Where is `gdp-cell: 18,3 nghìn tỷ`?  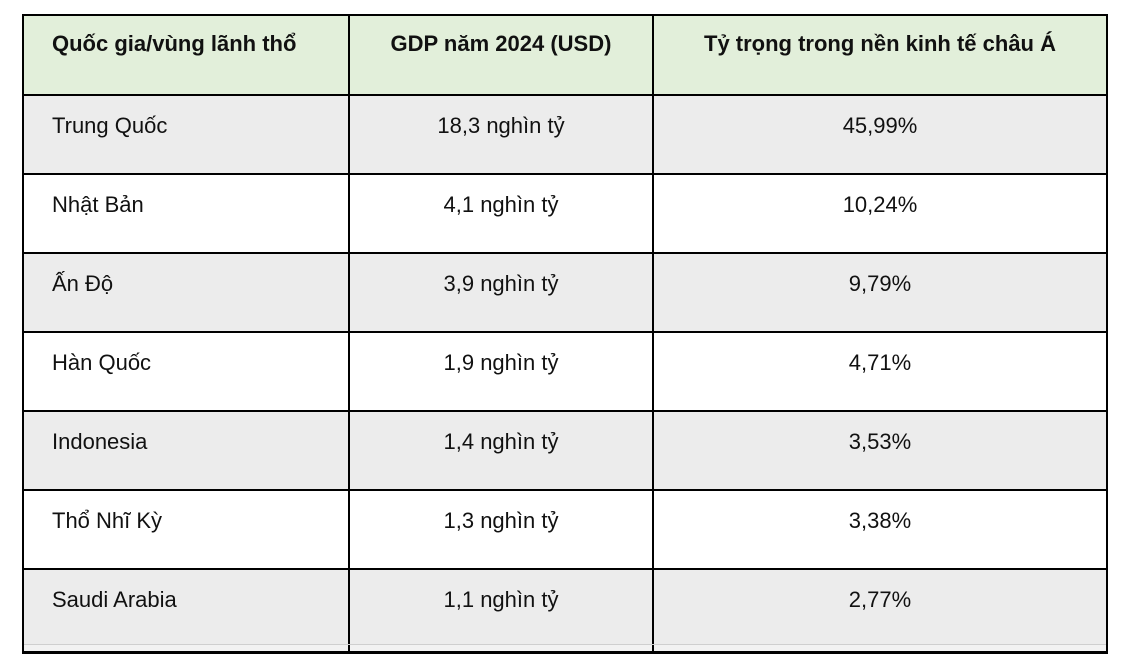
gdp-cell: 18,3 nghìn tỷ is located at coordinates (500, 134).